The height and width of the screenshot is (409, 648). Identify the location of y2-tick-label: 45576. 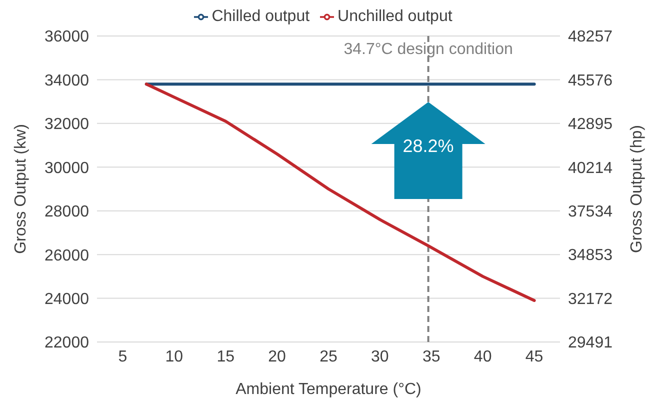
(590, 81).